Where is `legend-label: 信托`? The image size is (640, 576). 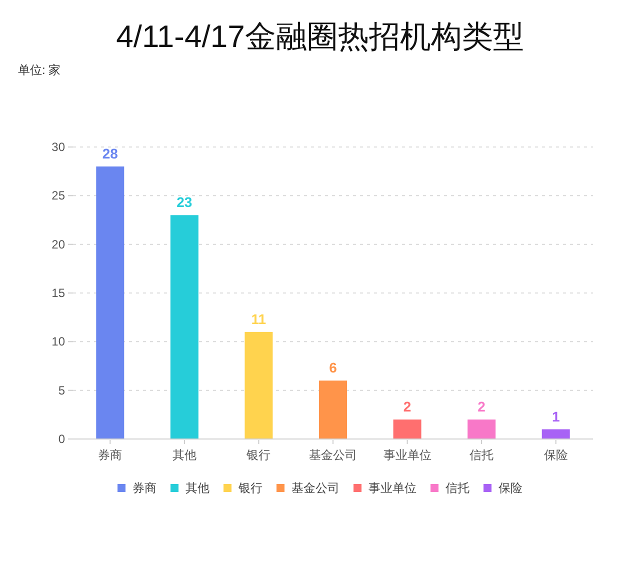
legend-label: 信托 is located at coordinates (458, 488).